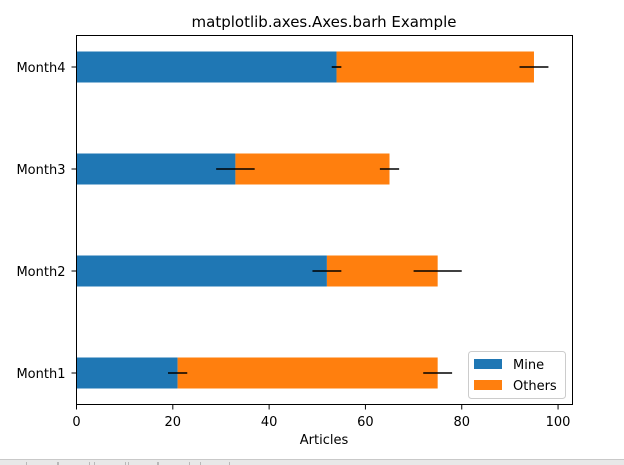 The image size is (624, 465). What do you see at coordinates (435, 67) in the screenshot?
I see `bar-others-month4` at bounding box center [435, 67].